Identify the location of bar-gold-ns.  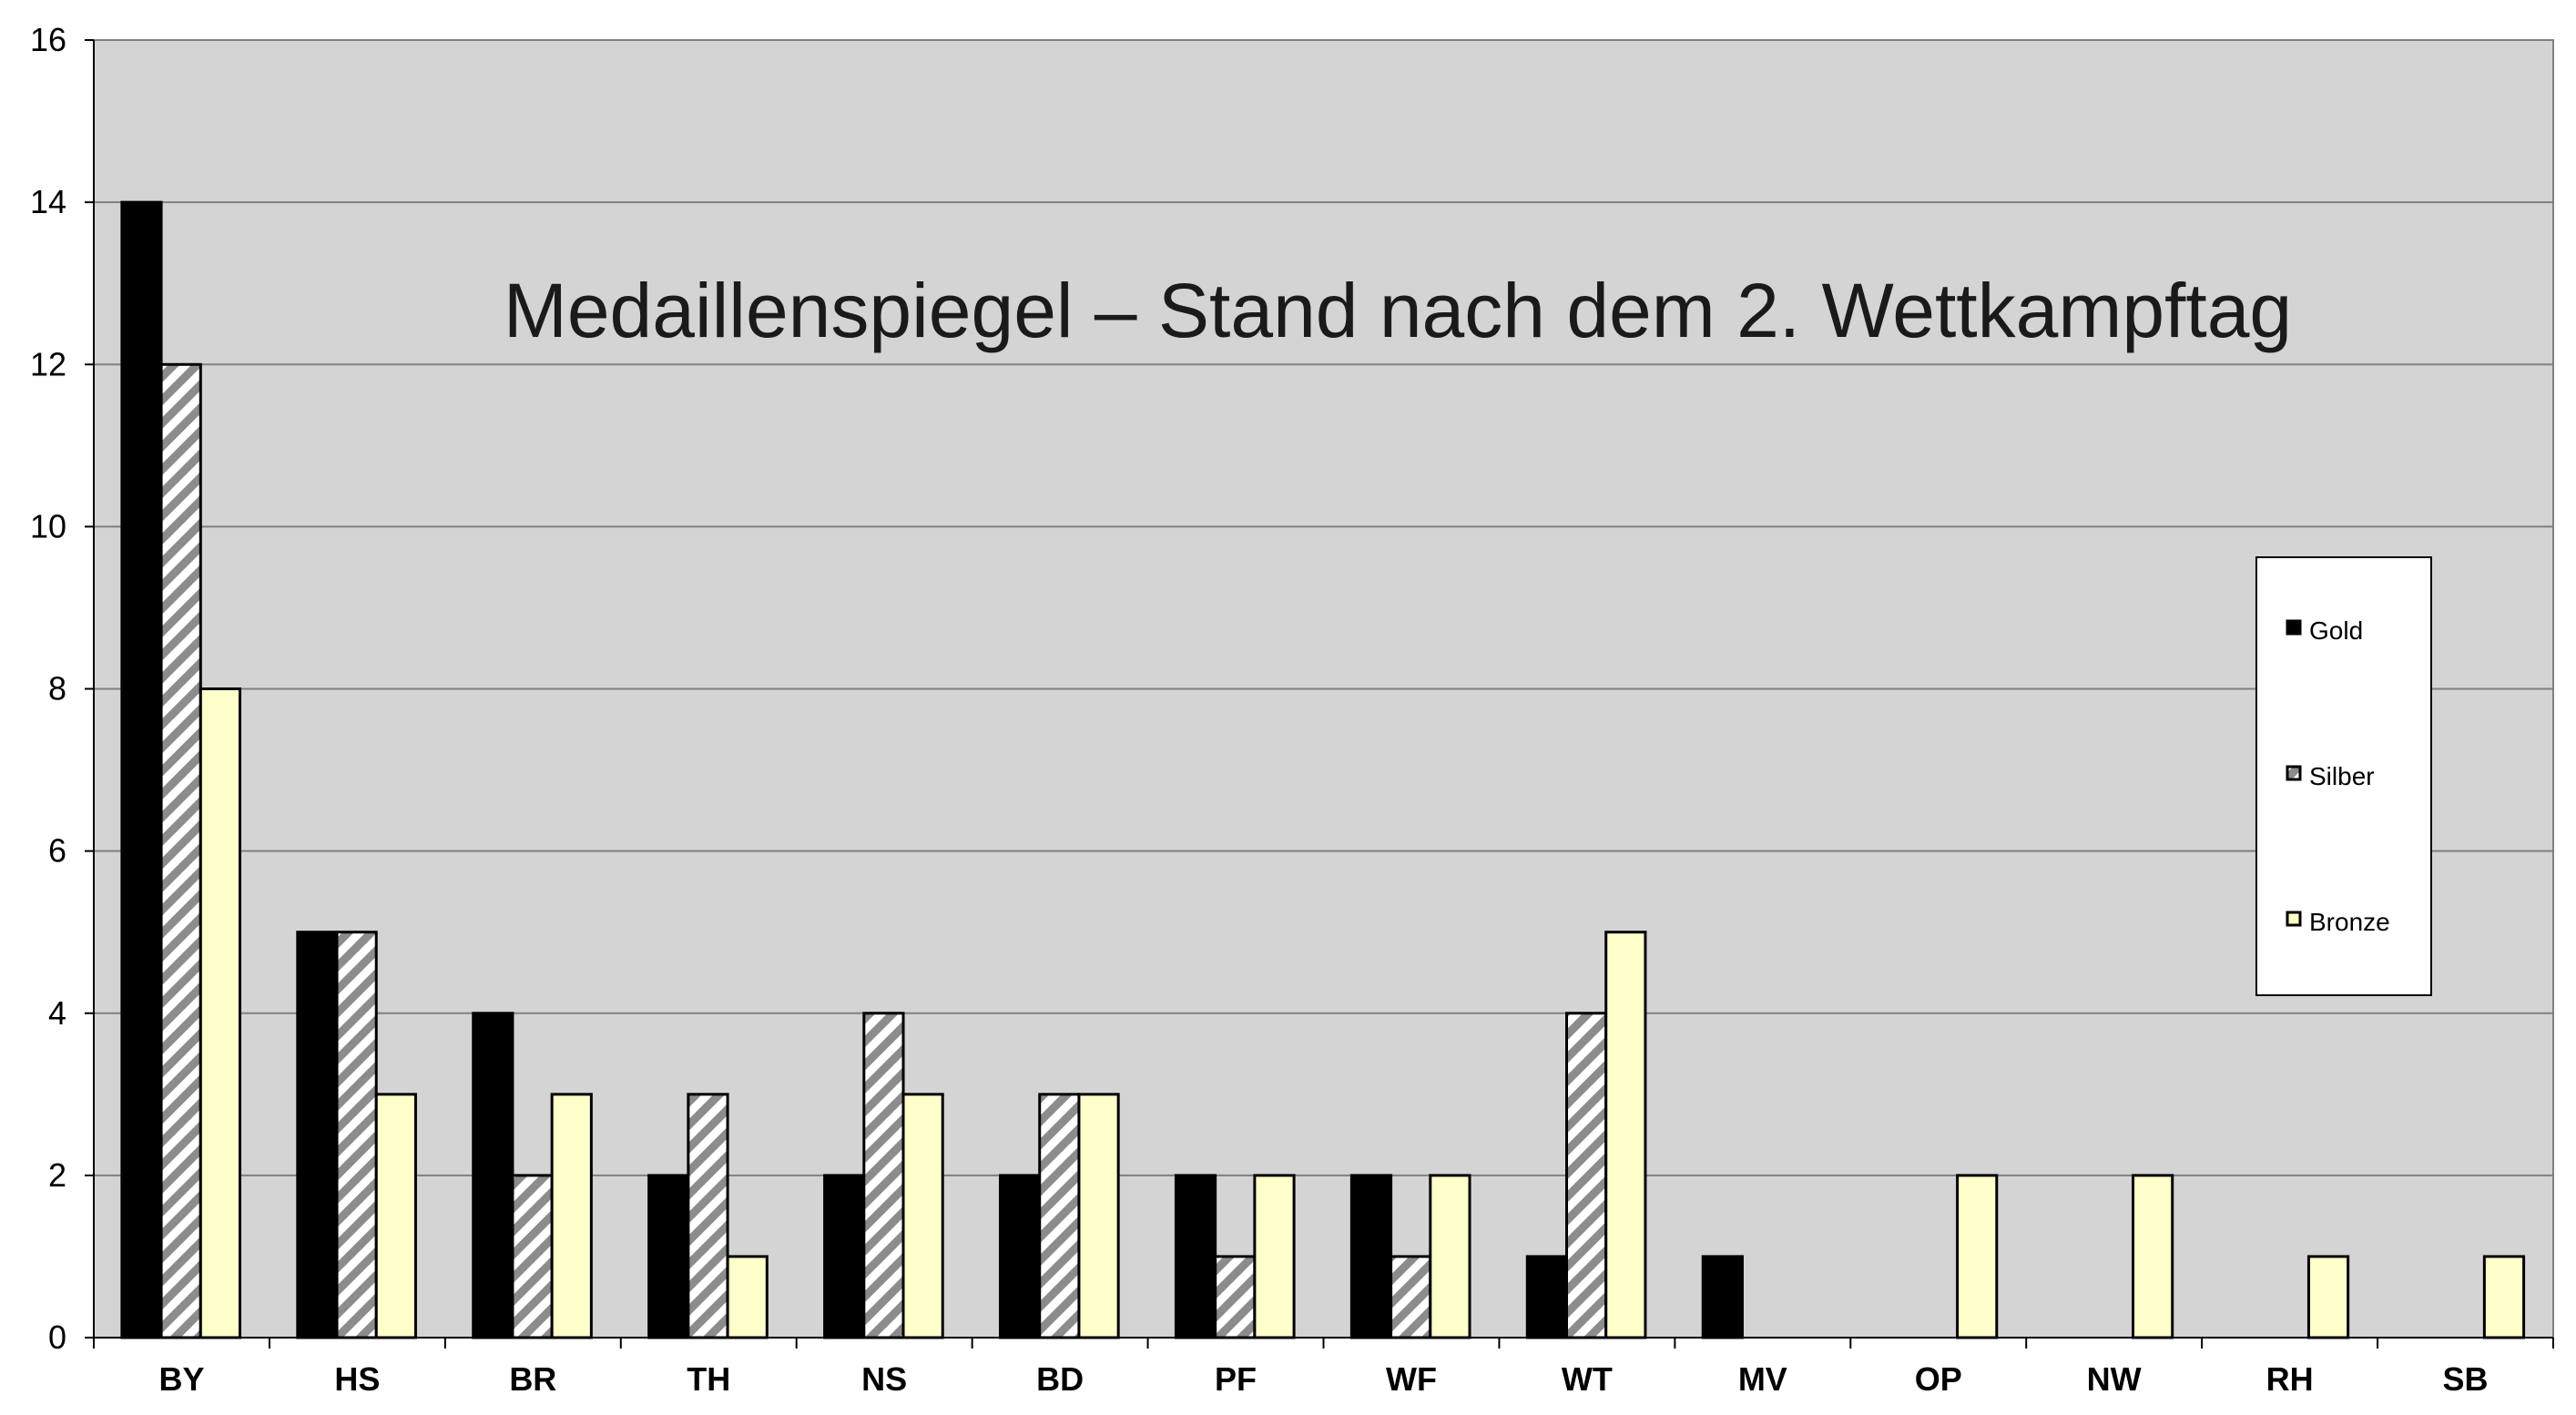
(844, 1256).